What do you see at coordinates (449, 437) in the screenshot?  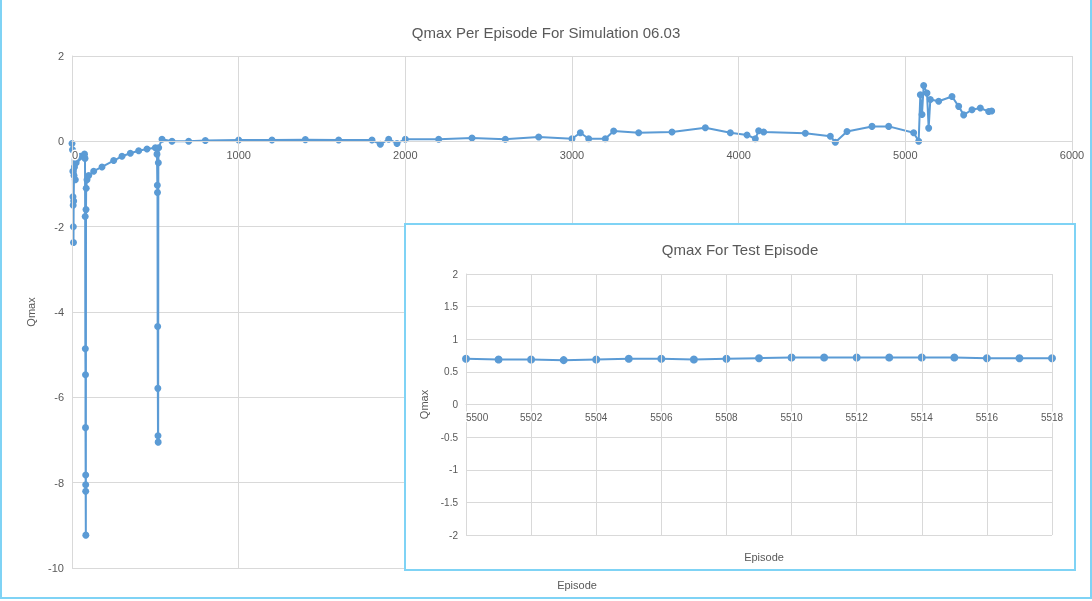 I see `y-tick-label: -0.5` at bounding box center [449, 437].